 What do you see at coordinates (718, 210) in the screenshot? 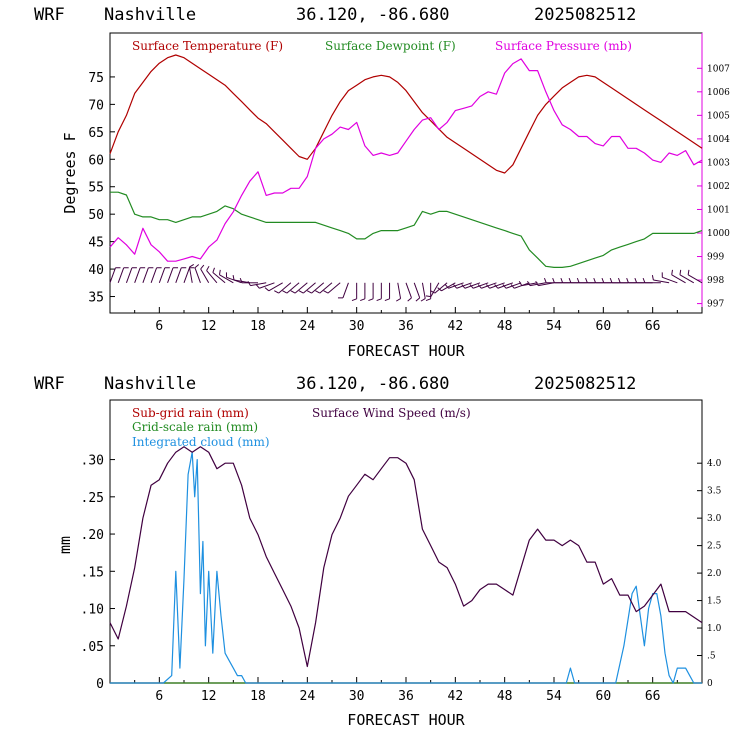
I see `y2-tick-label: 1001` at bounding box center [718, 210].